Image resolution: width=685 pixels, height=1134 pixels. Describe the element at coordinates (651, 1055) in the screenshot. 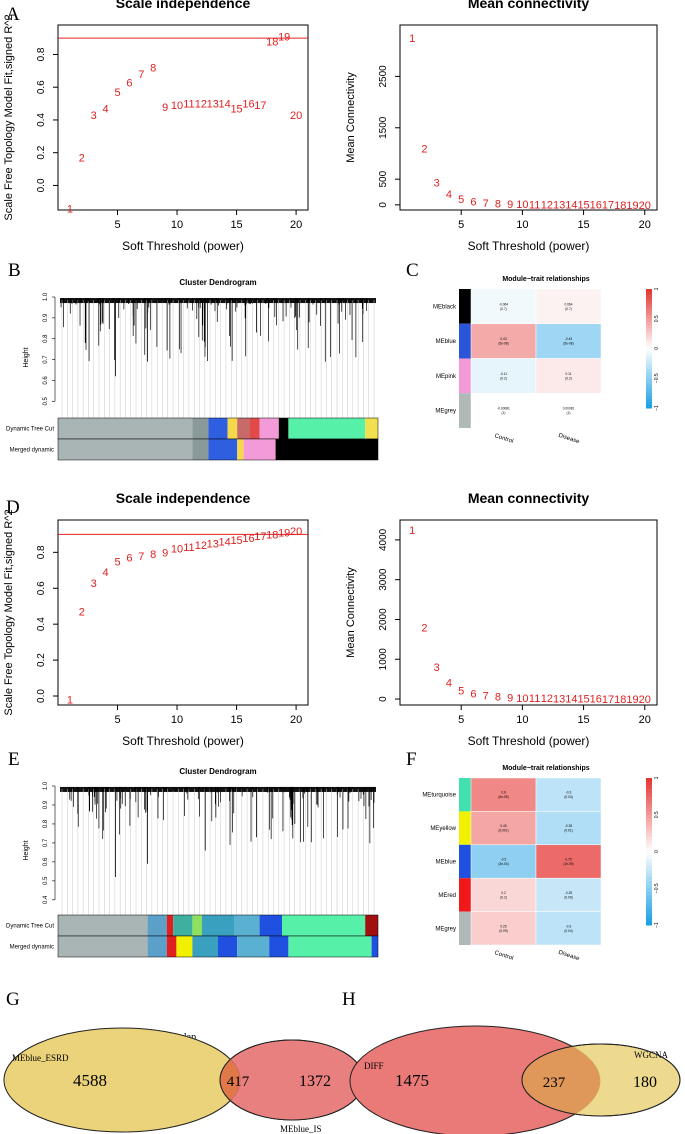

I see `venn-set-b-name: WGCNA` at that location.